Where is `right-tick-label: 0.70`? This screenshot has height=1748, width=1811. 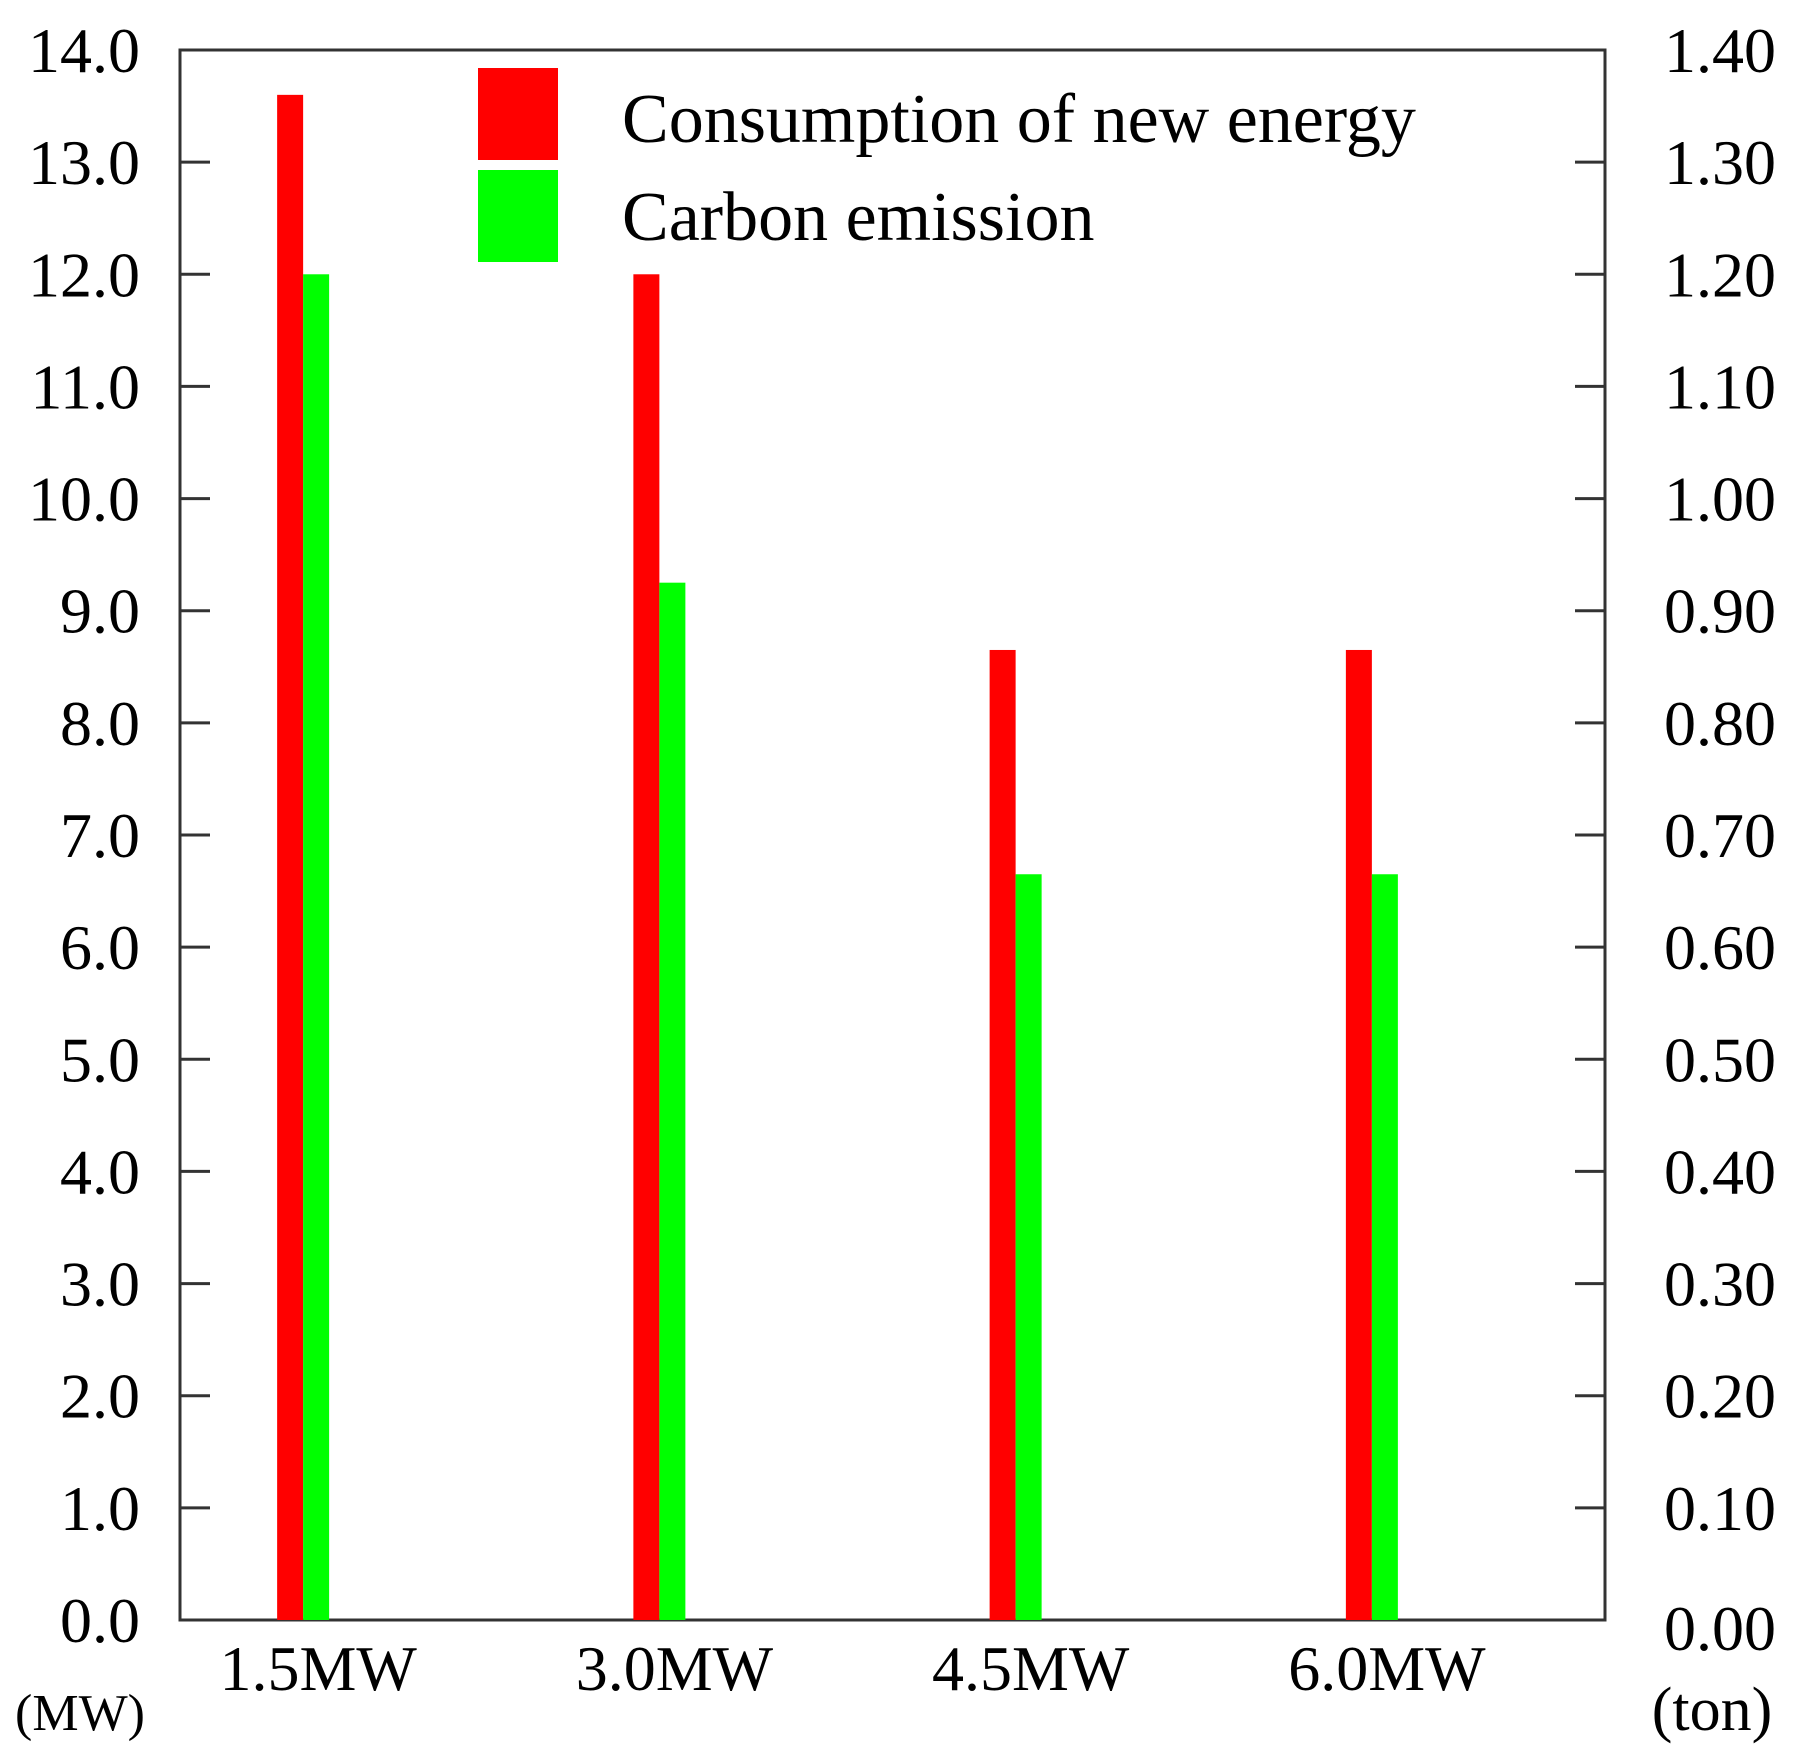
right-tick-label: 0.70 is located at coordinates (1720, 835).